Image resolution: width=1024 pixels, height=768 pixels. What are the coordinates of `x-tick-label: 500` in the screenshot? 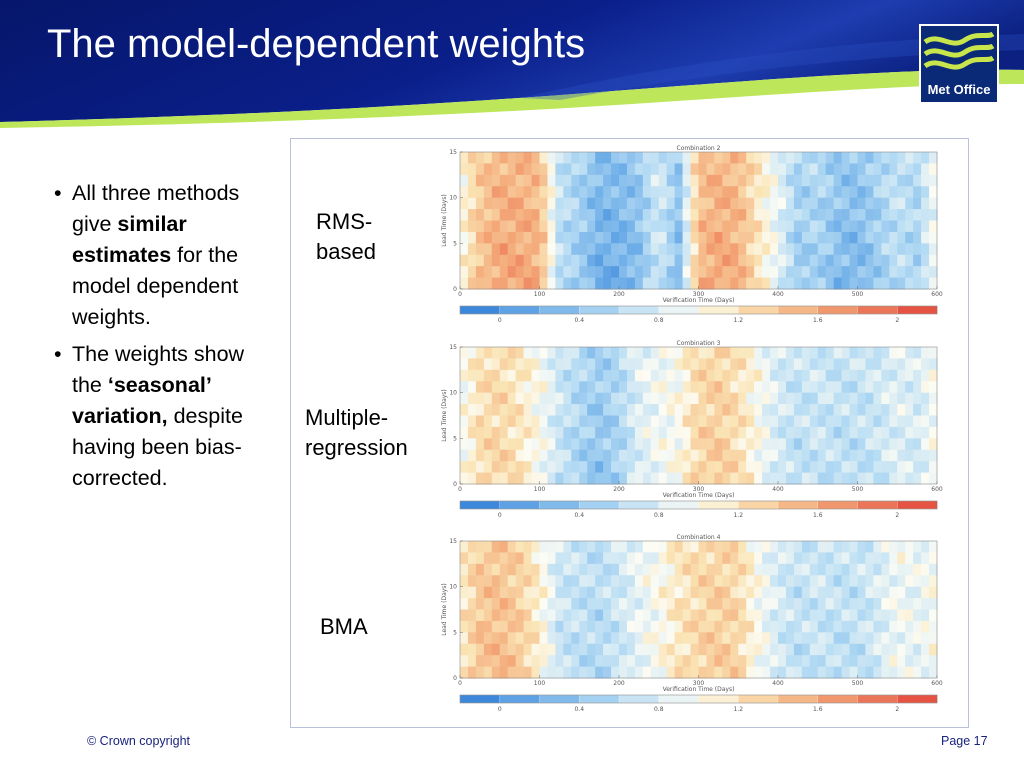 It's located at (858, 294).